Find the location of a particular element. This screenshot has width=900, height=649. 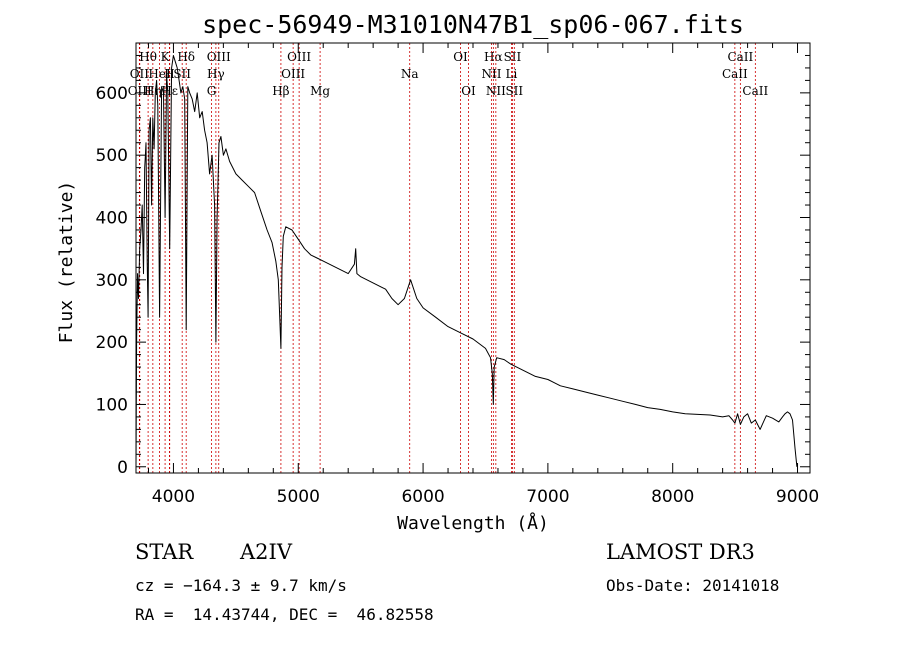

x-axis-label: Wavelength (Å) is located at coordinates (473, 523).